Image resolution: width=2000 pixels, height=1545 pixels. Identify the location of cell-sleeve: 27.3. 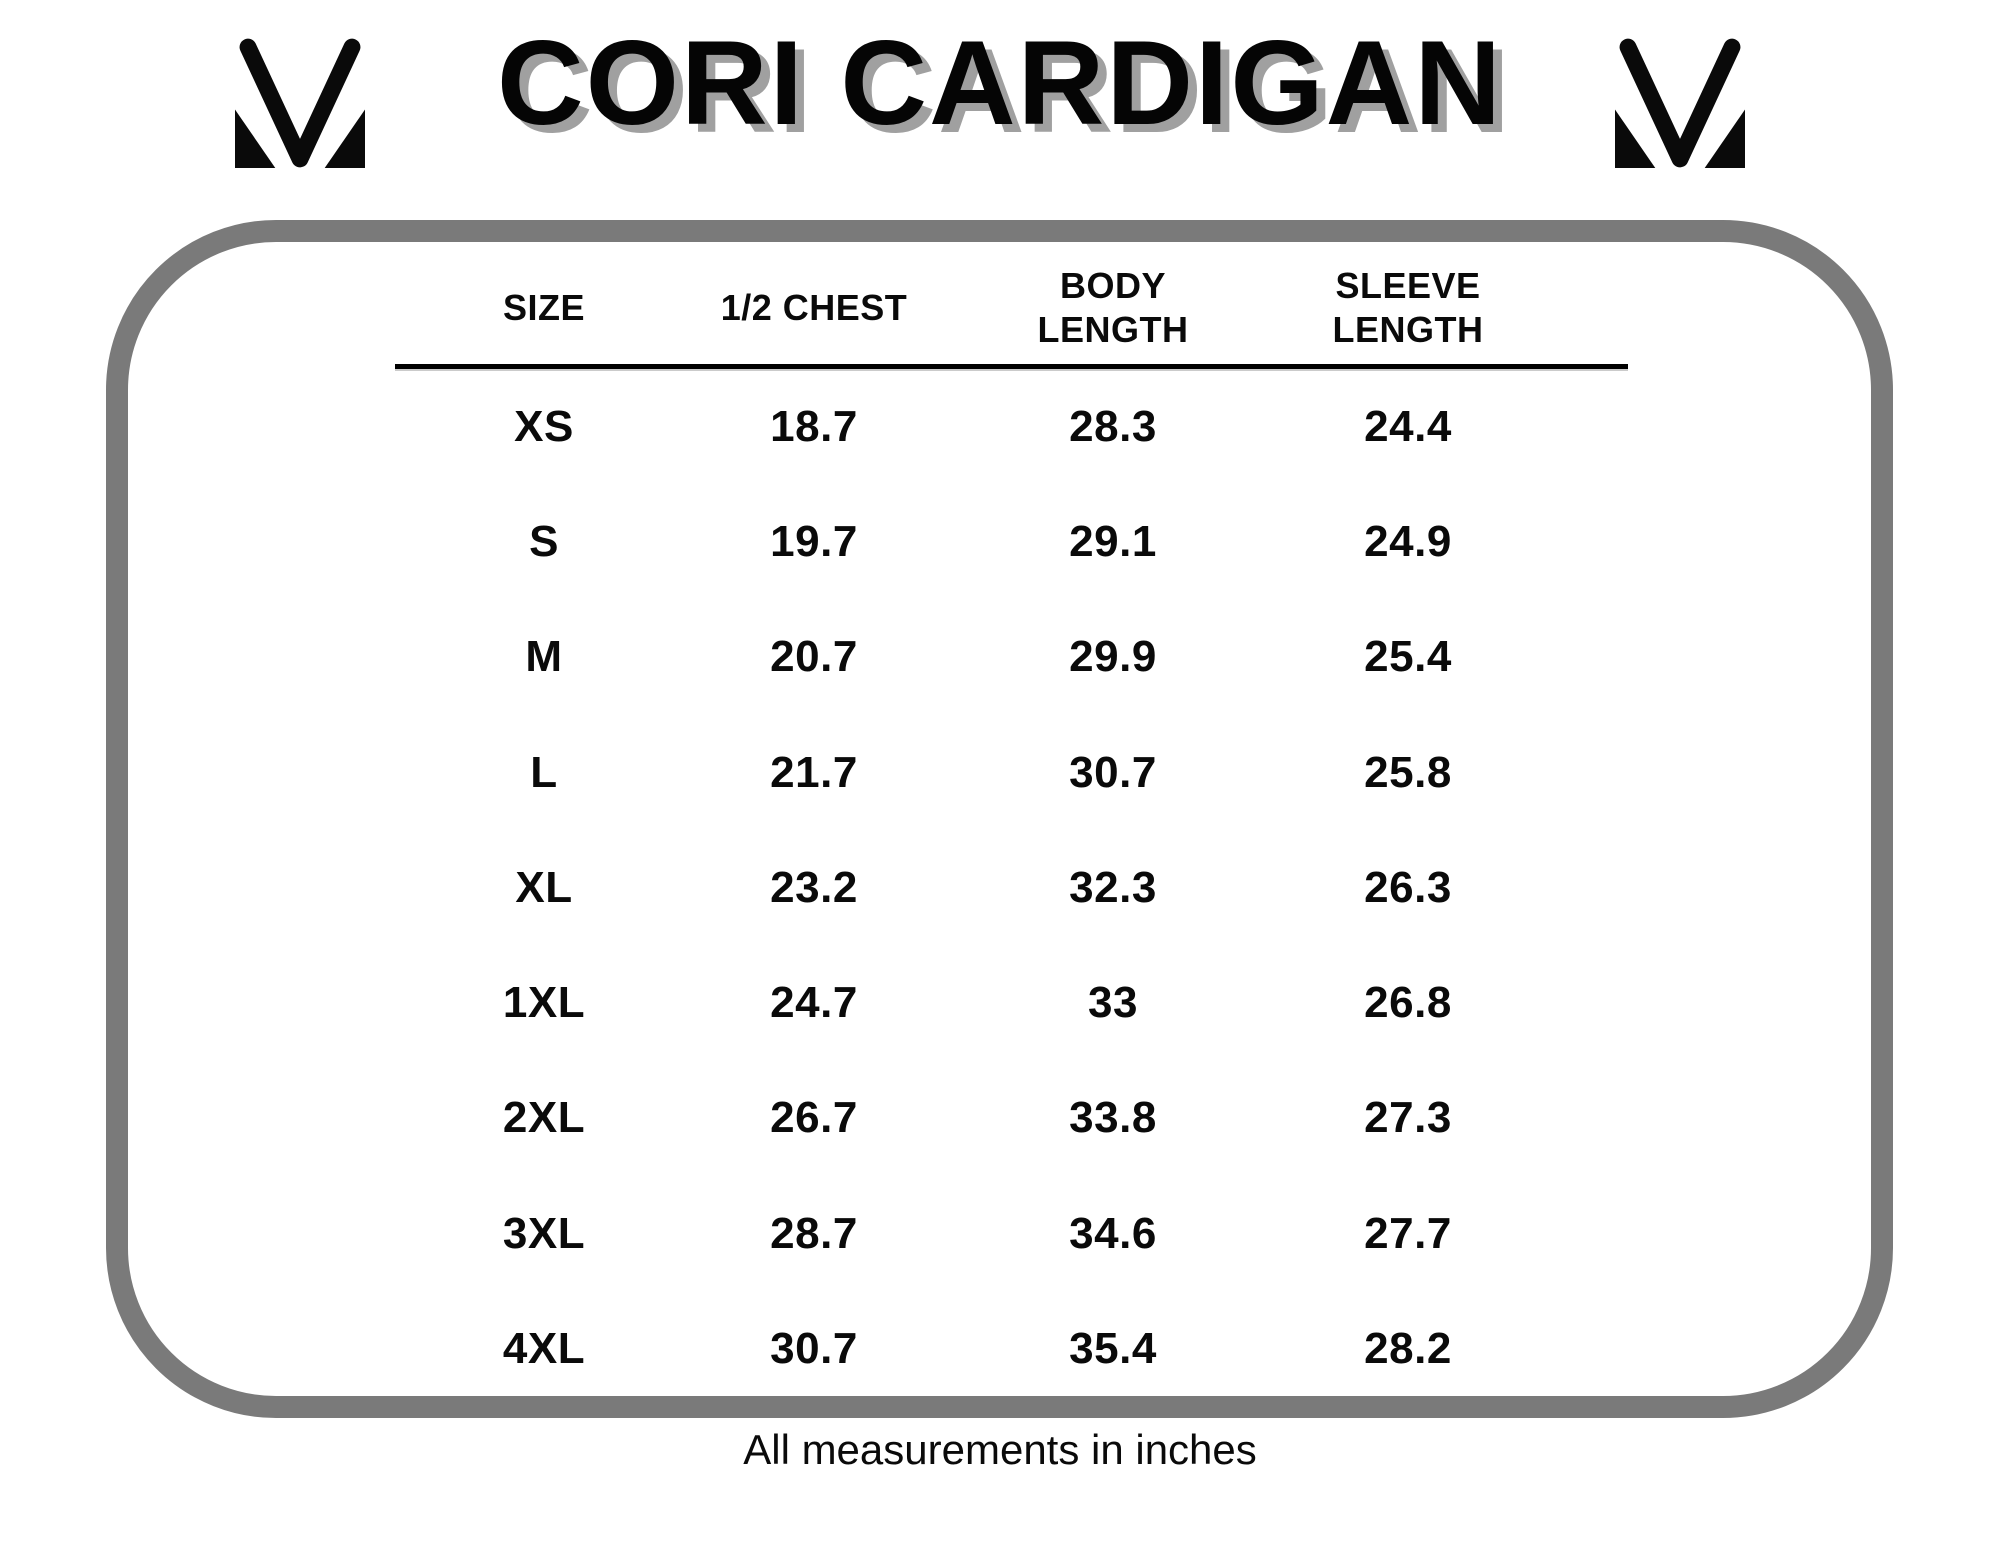
(1408, 1118).